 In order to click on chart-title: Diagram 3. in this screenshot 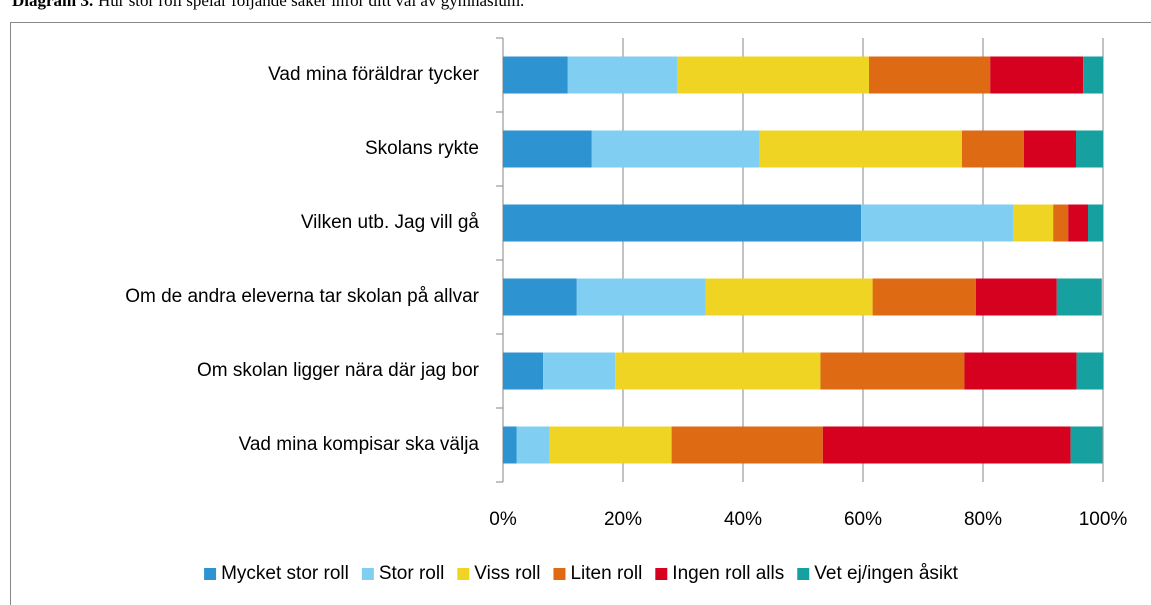, I will do `click(52, 5)`.